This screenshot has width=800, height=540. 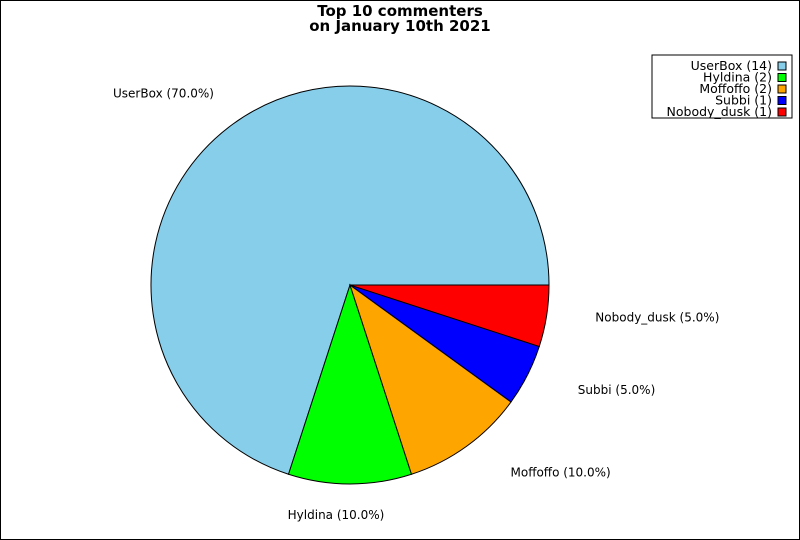 What do you see at coordinates (657, 318) in the screenshot?
I see `slice-label-nobody-dusk: Nobody_dusk (5.0%)` at bounding box center [657, 318].